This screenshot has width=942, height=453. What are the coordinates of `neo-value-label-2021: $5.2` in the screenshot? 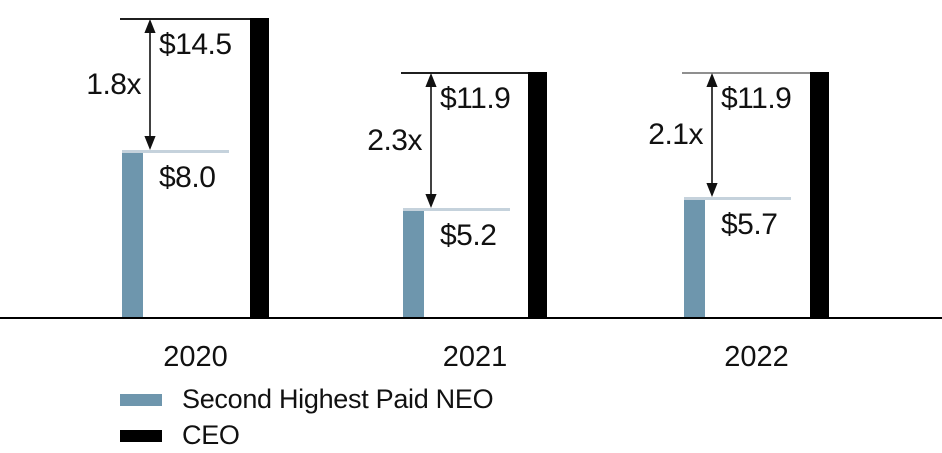 It's located at (468, 235).